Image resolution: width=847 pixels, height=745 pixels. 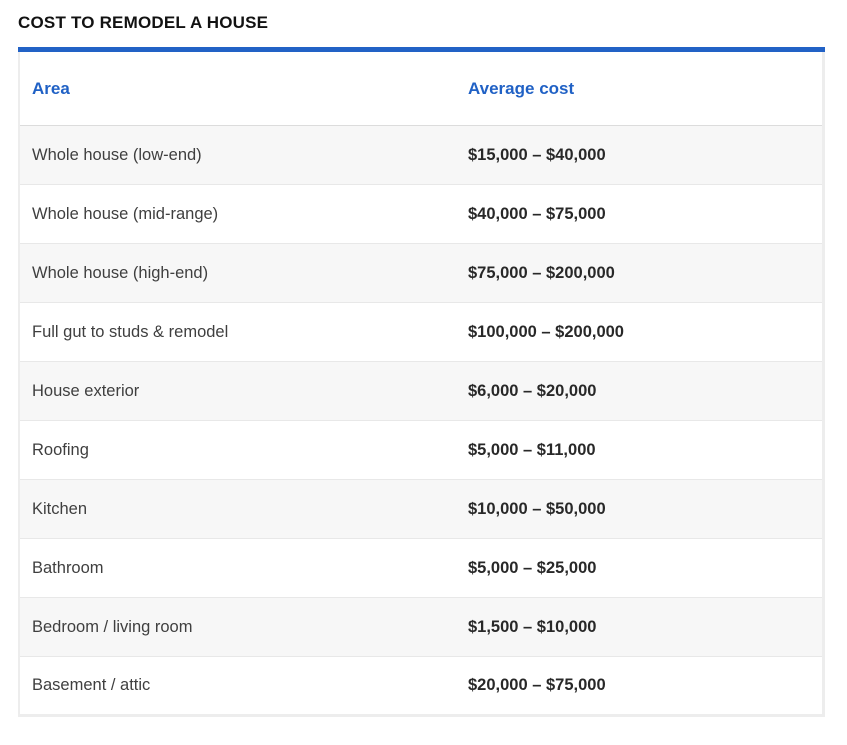 I want to click on header-row: Area Average cost, so click(x=421, y=87).